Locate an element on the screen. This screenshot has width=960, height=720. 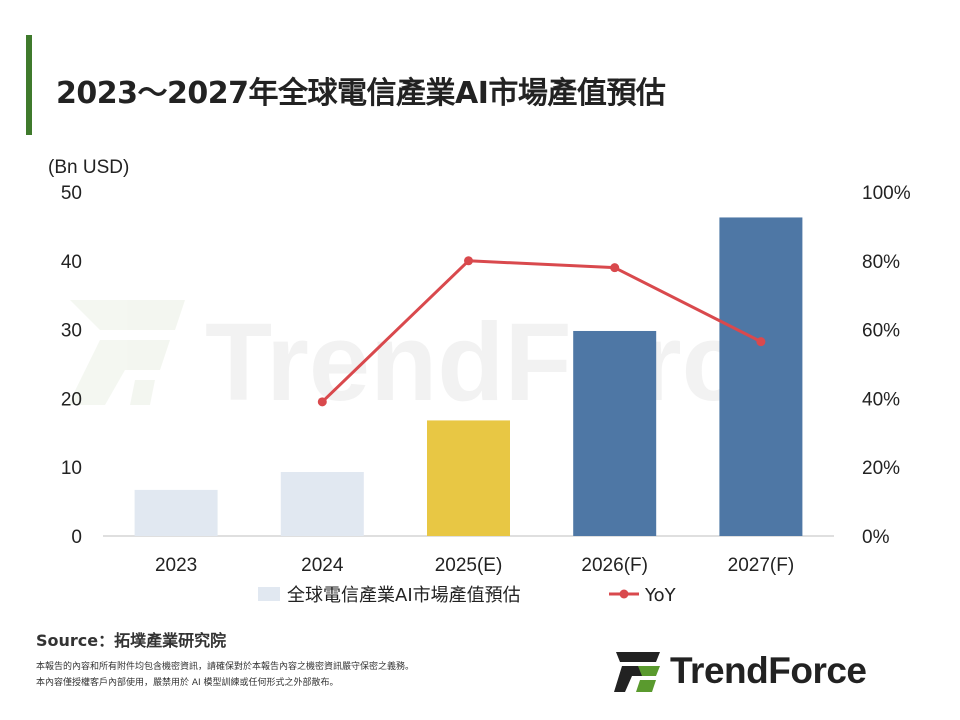
bar-2023 is located at coordinates (176, 512).